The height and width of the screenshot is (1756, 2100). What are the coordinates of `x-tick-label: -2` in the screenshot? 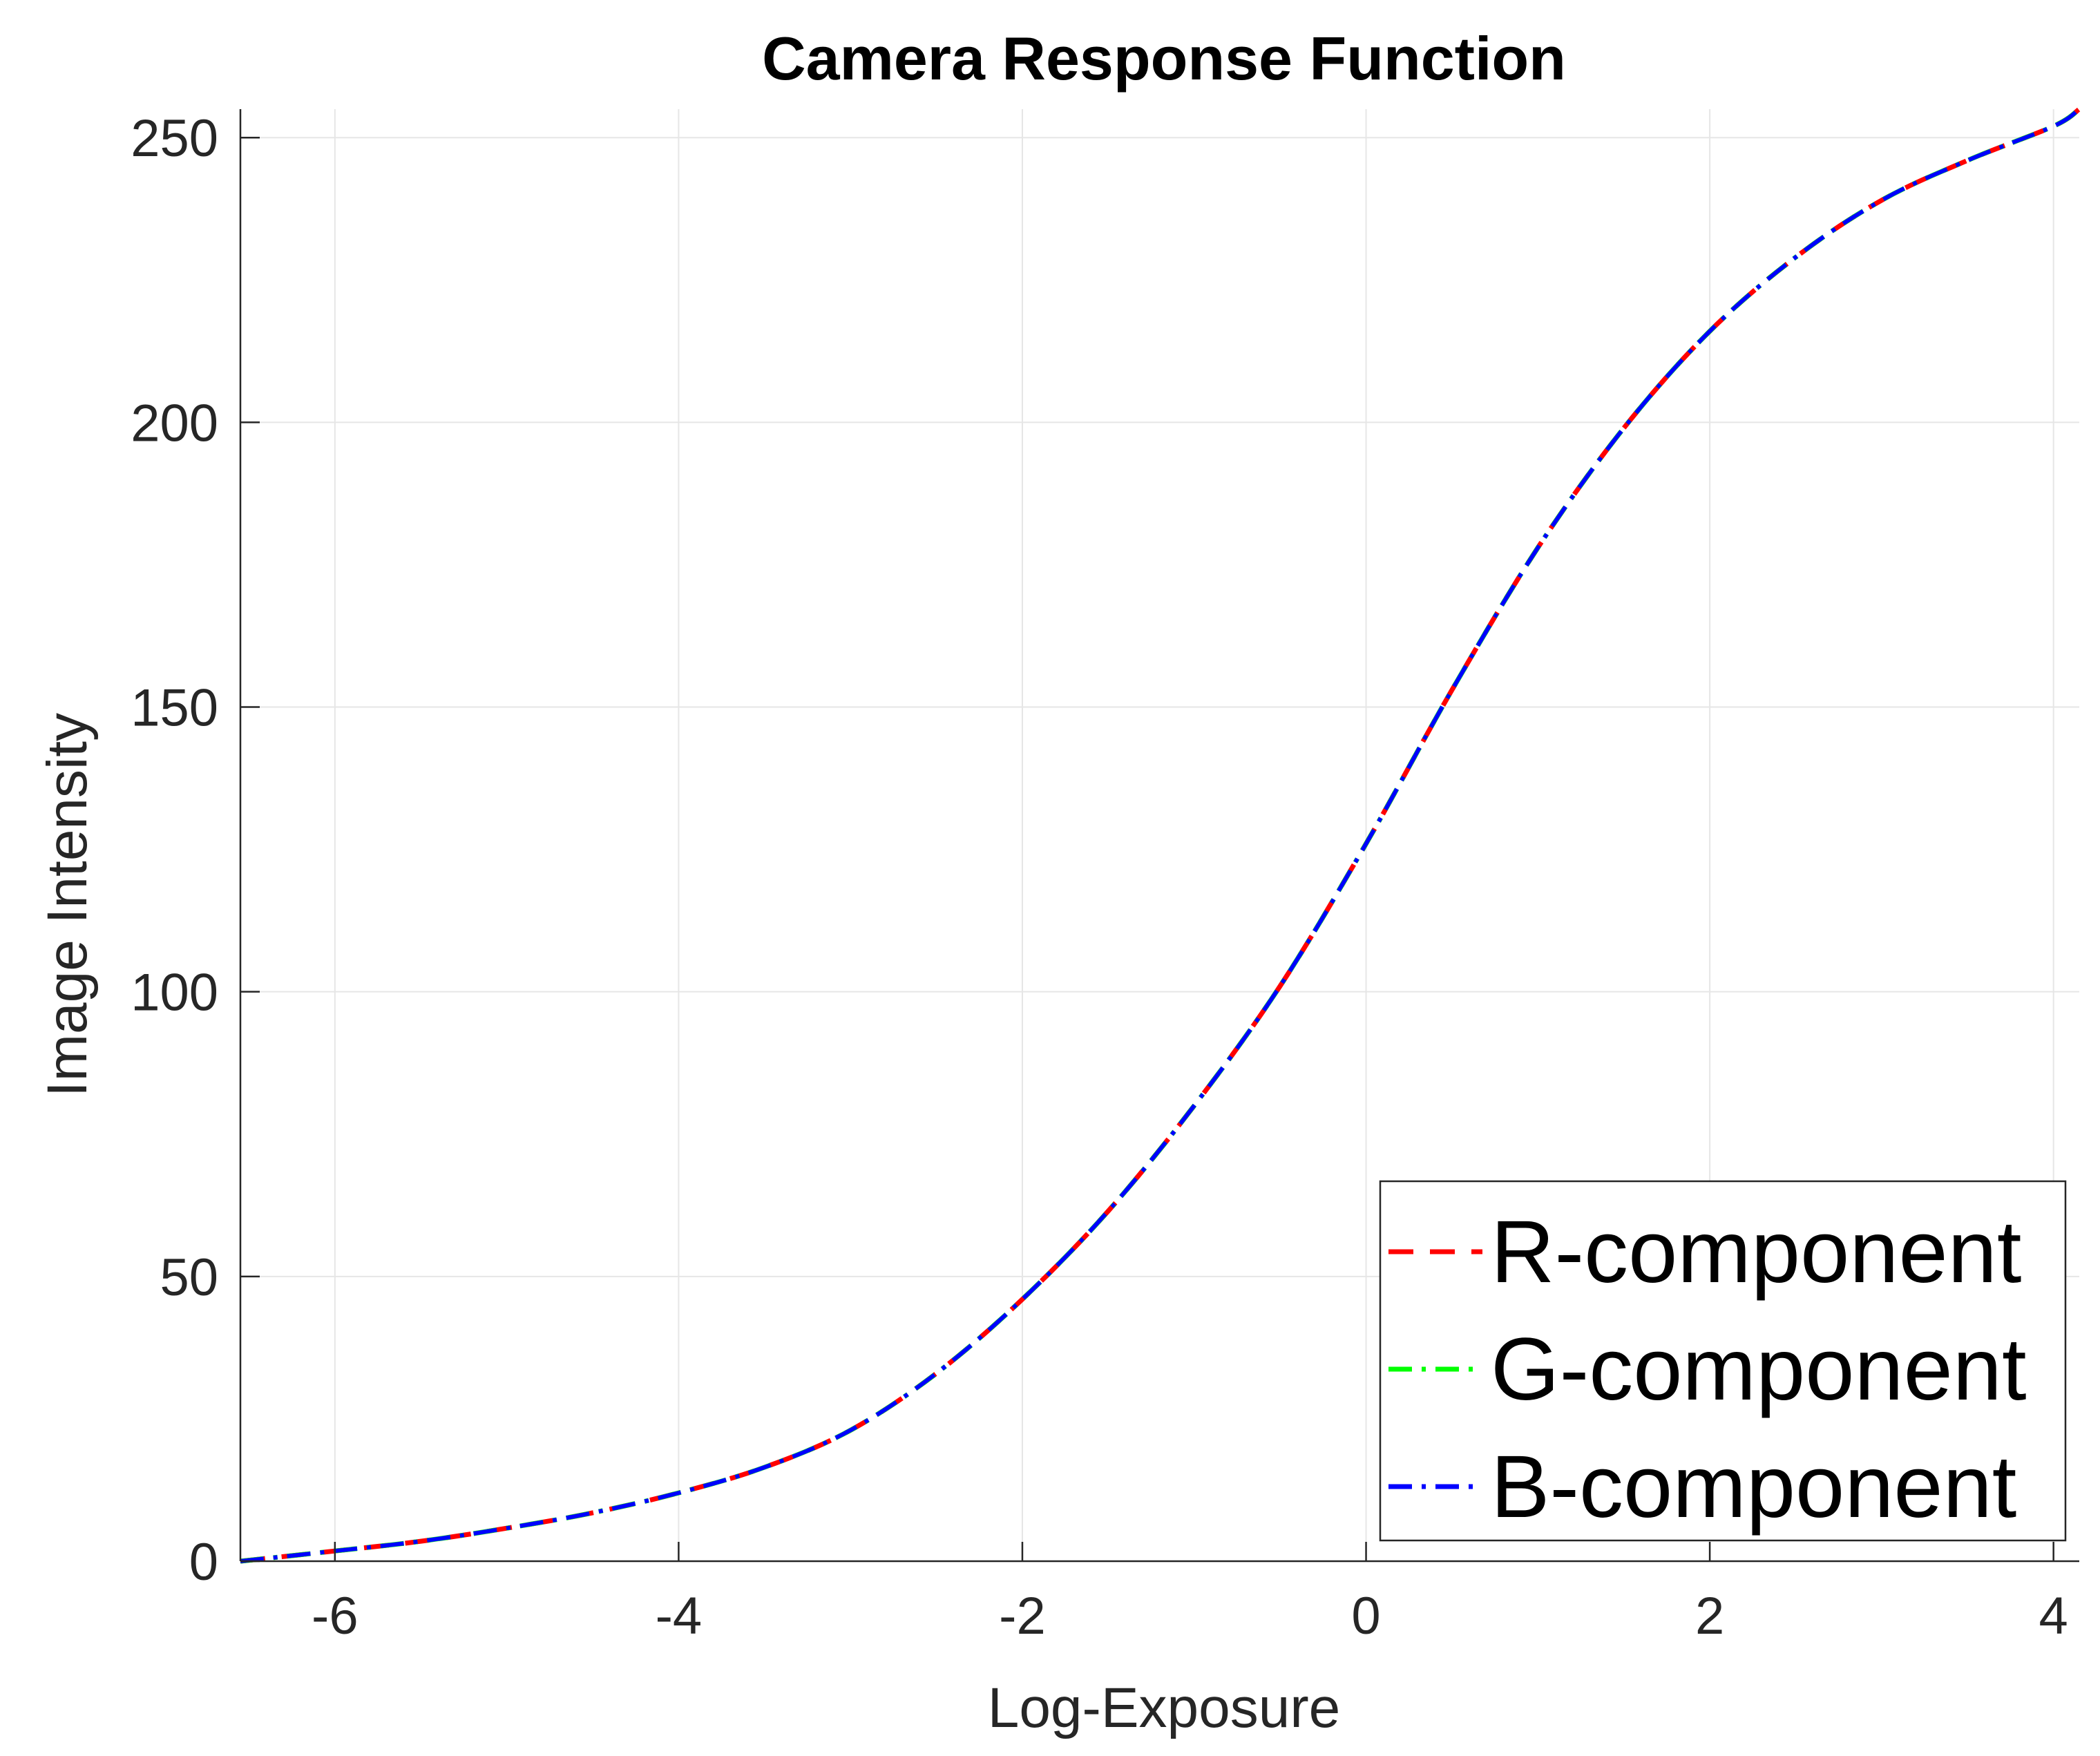 It's located at (1022, 1616).